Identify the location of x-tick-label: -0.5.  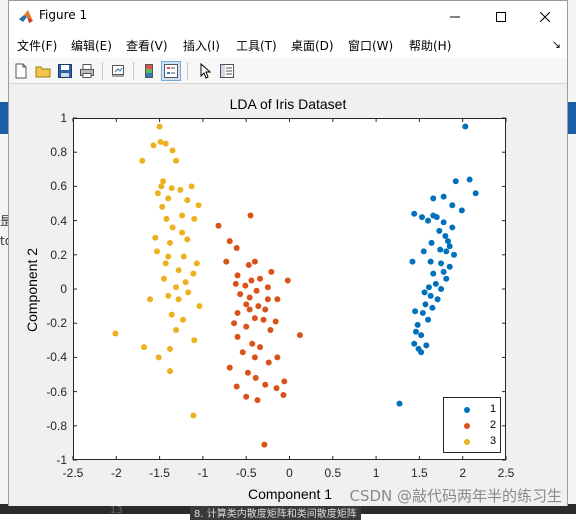
(246, 473).